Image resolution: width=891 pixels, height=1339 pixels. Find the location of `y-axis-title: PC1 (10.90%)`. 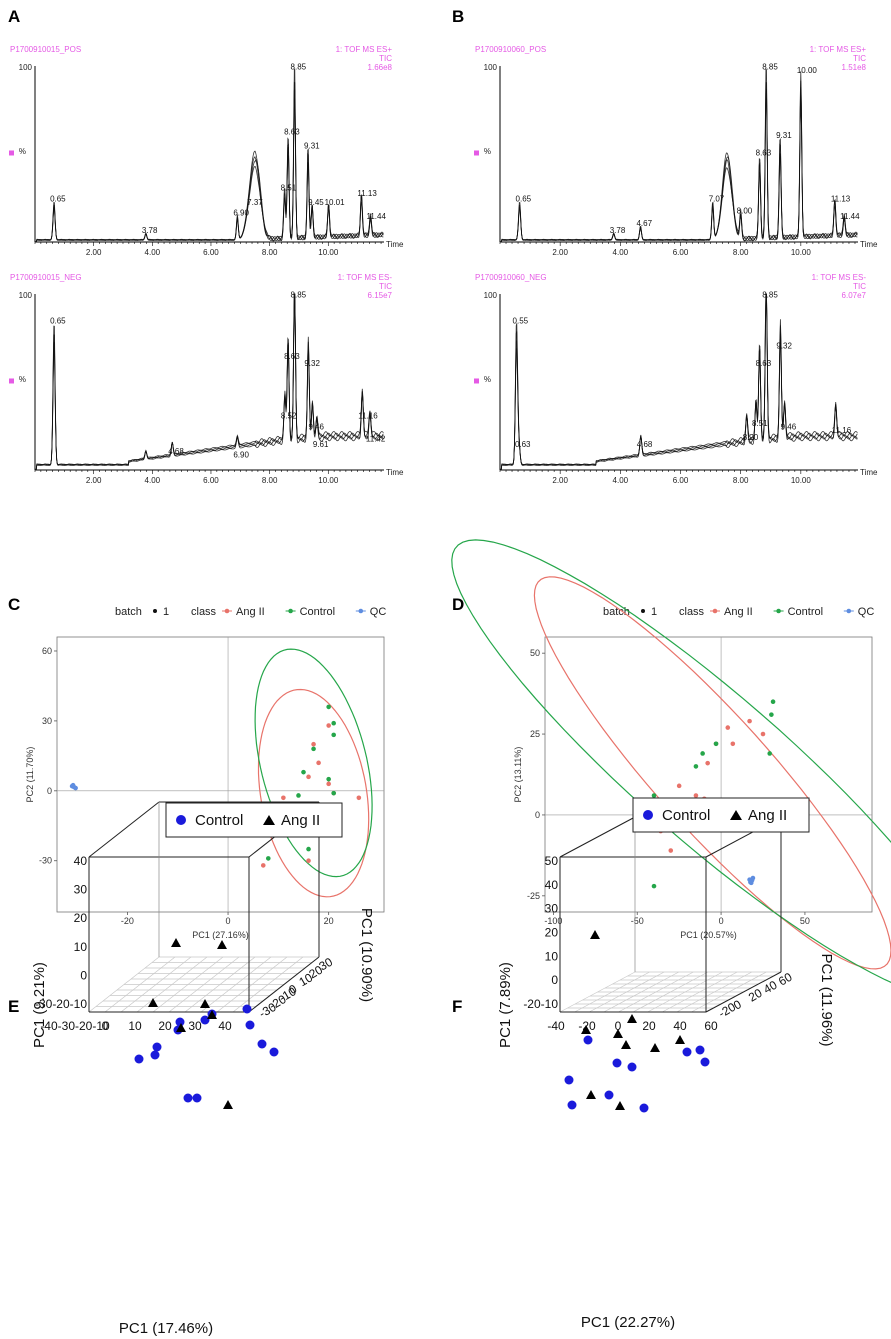

y-axis-title: PC1 (10.90%) is located at coordinates (366, 955).